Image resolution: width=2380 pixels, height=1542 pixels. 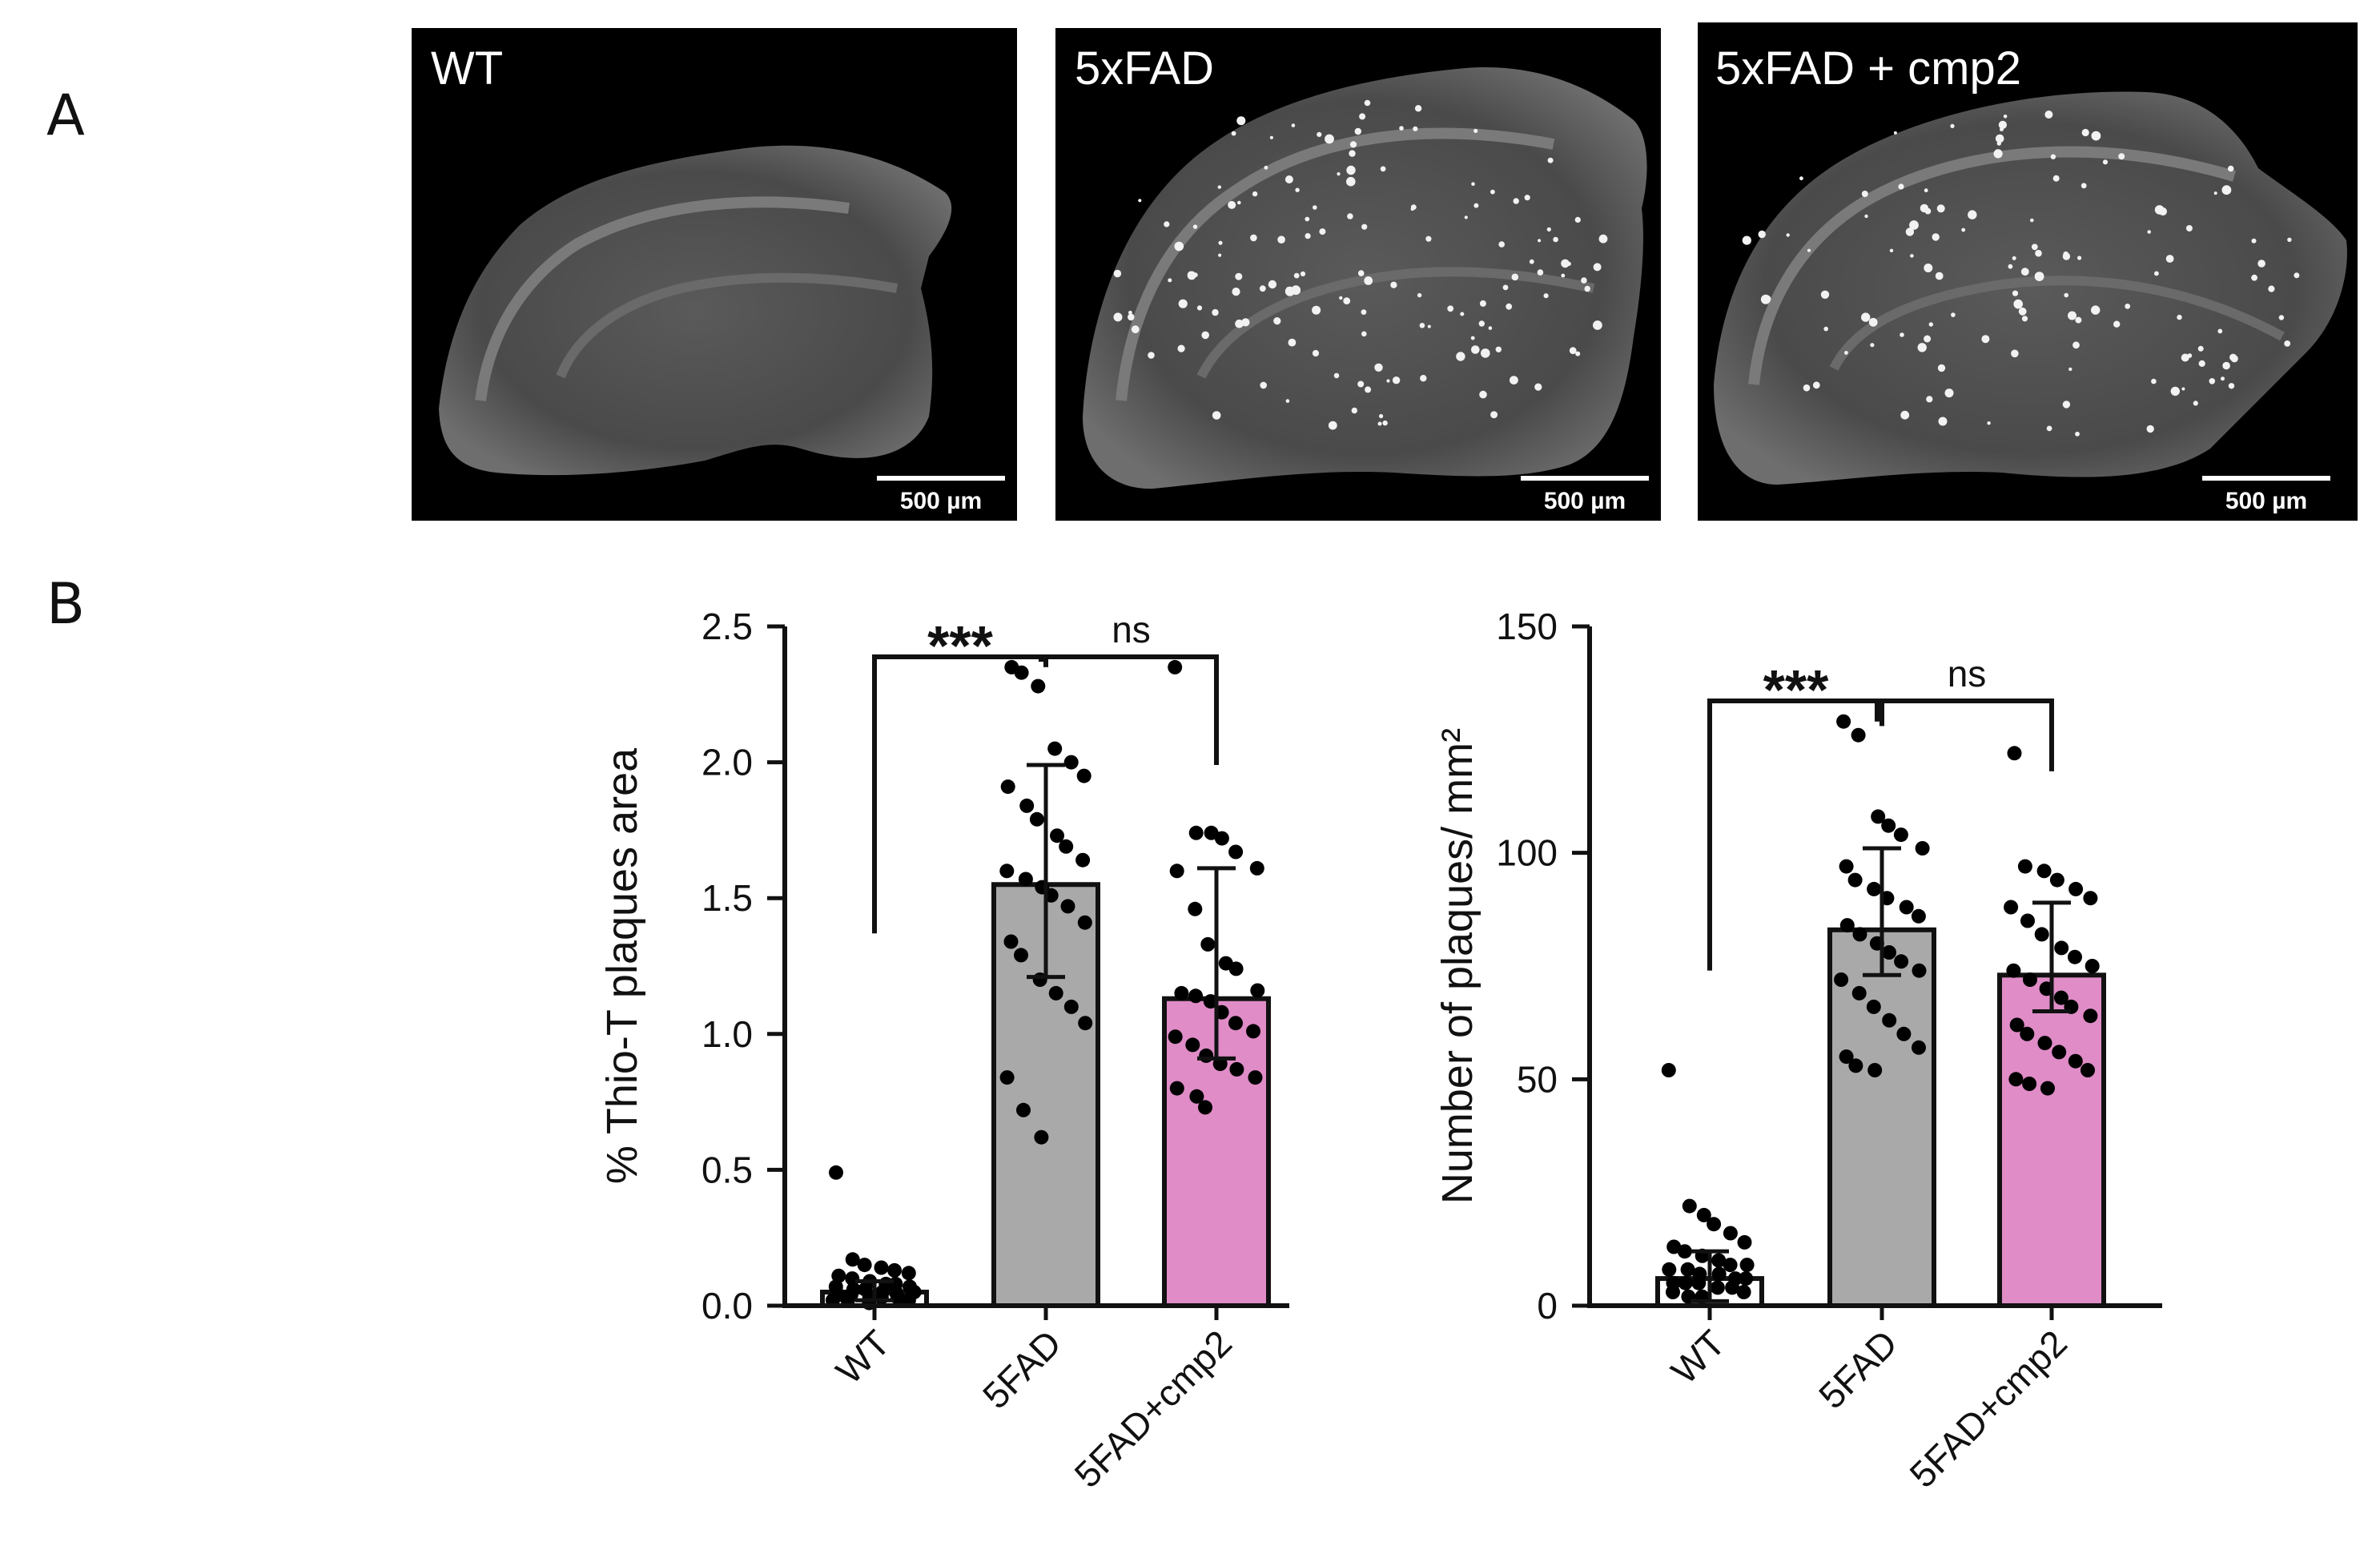 What do you see at coordinates (727, 1306) in the screenshot?
I see `y-tick-label: 0.0` at bounding box center [727, 1306].